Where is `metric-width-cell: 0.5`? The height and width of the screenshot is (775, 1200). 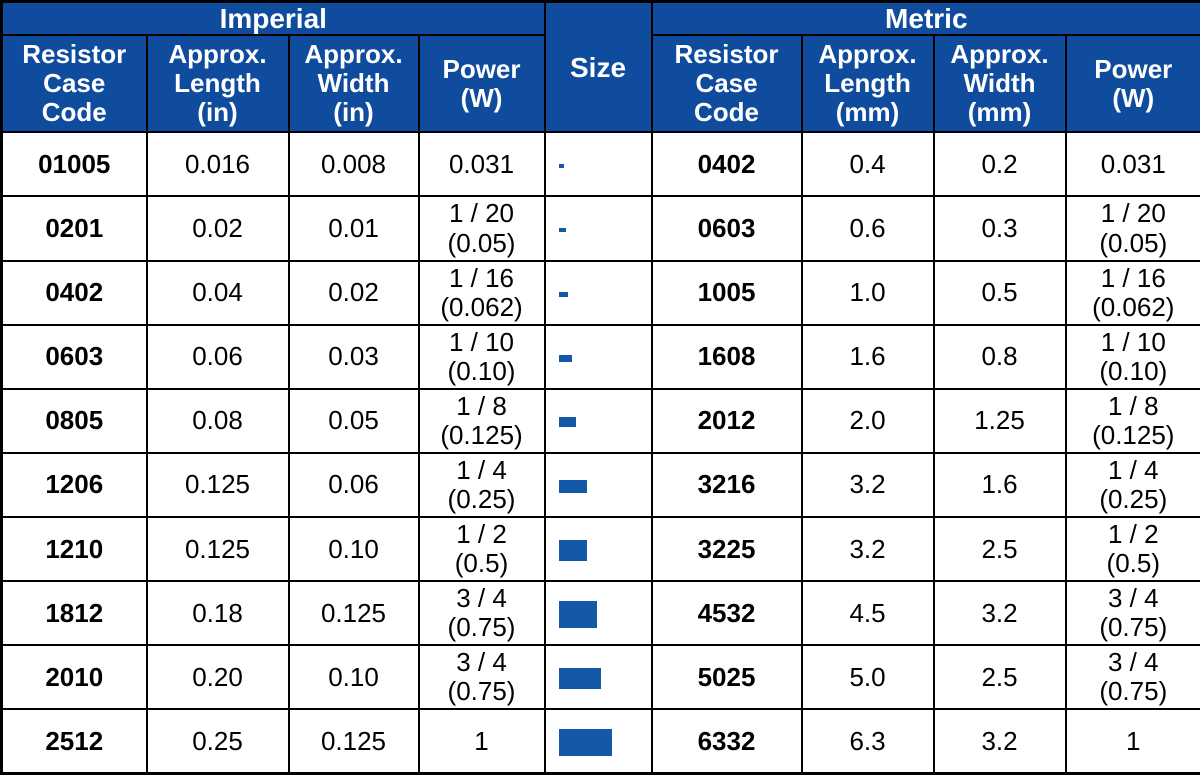
metric-width-cell: 0.5 is located at coordinates (999, 292).